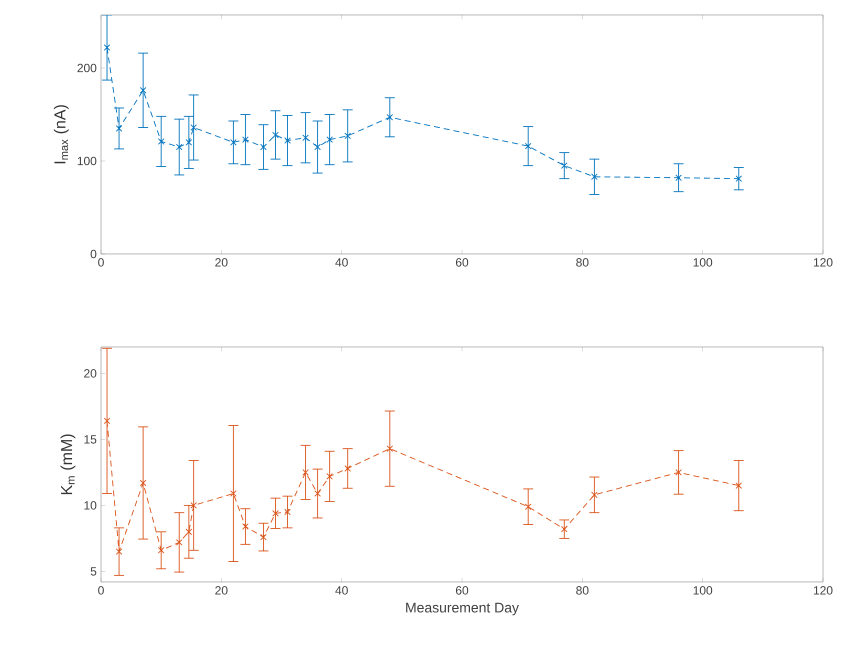 This screenshot has height=654, width=842. What do you see at coordinates (86, 68) in the screenshot?
I see `y-tick-label: 200` at bounding box center [86, 68].